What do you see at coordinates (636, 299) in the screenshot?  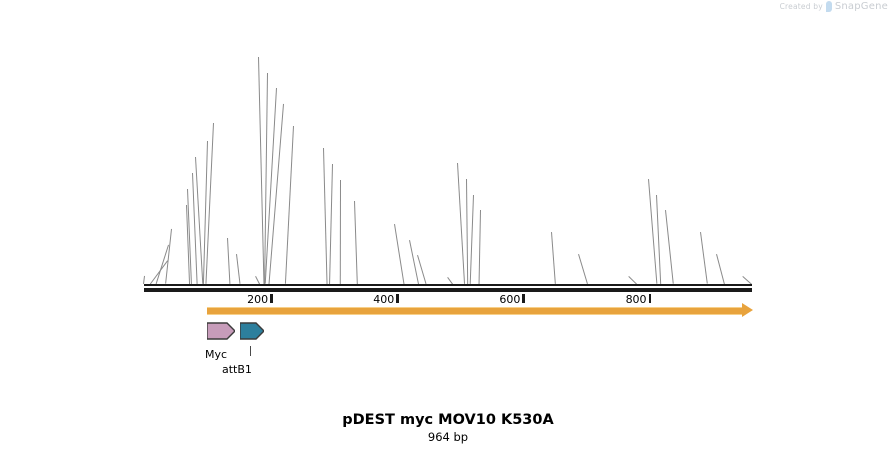 I see `ruler-tick-label: 800` at bounding box center [636, 299].